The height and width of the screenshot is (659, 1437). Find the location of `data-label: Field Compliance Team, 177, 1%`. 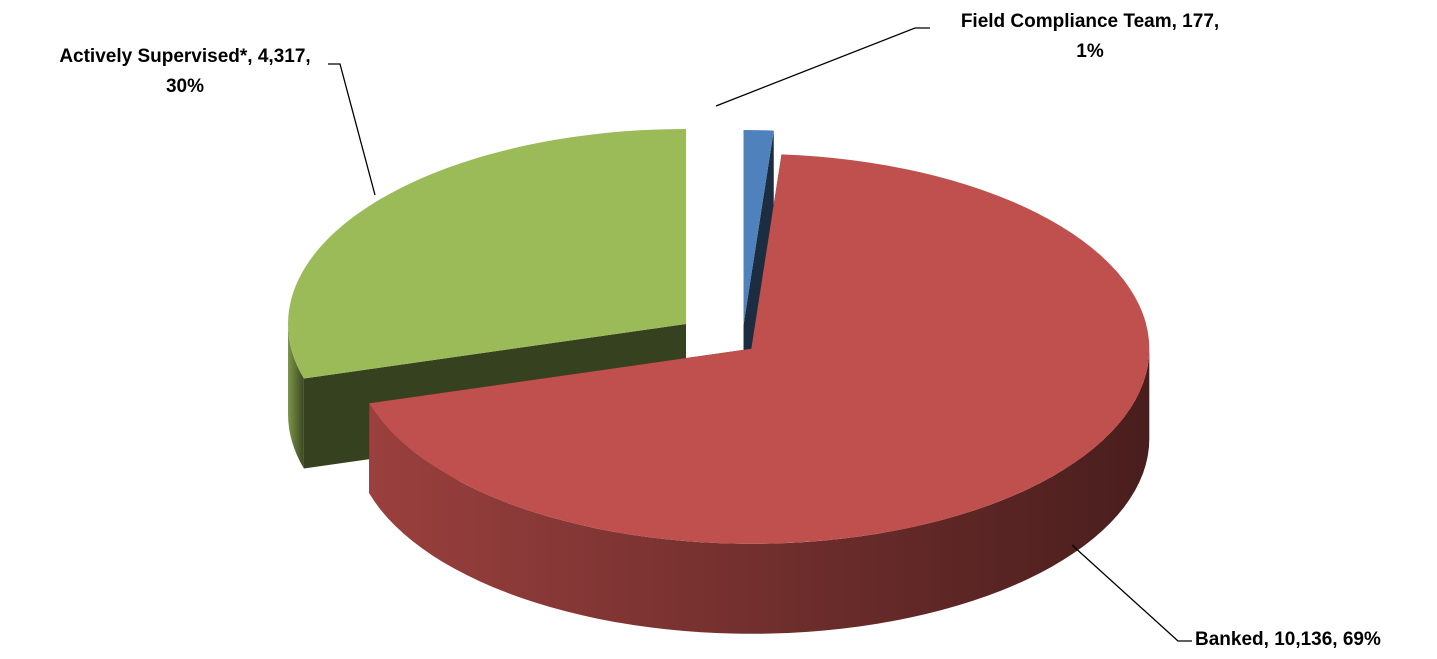

data-label: Field Compliance Team, 177, 1% is located at coordinates (1090, 36).